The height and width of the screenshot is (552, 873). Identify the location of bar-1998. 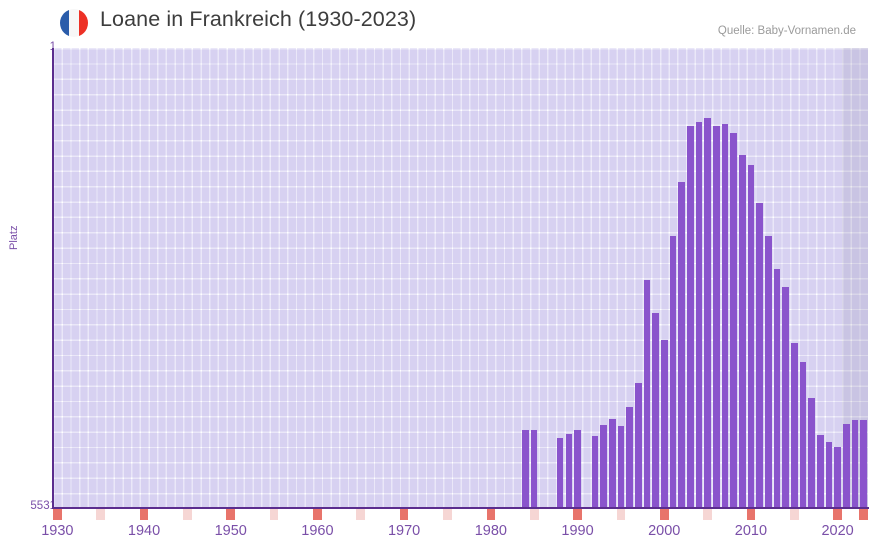
(647, 394).